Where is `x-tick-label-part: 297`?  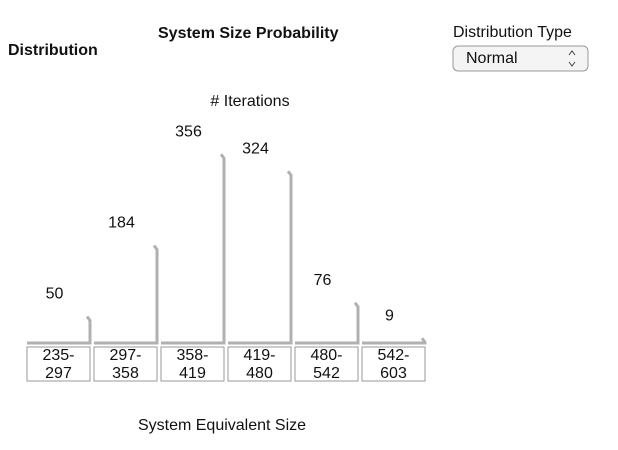
x-tick-label-part: 297 is located at coordinates (58, 373).